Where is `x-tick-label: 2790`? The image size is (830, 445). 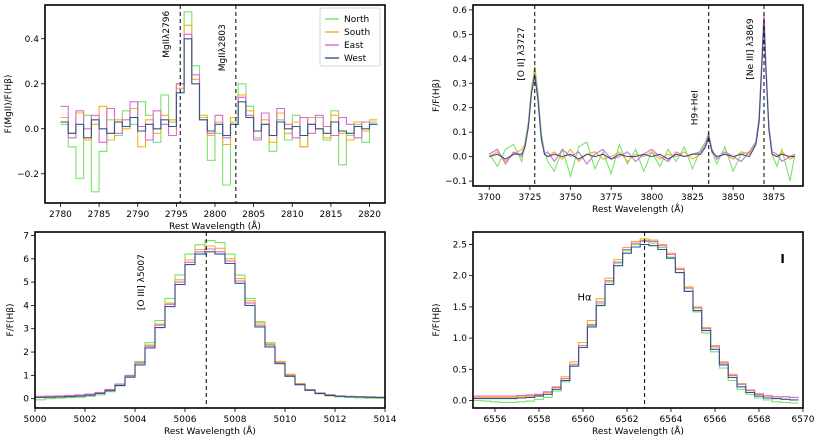
x-tick-label: 2790 is located at coordinates (137, 215).